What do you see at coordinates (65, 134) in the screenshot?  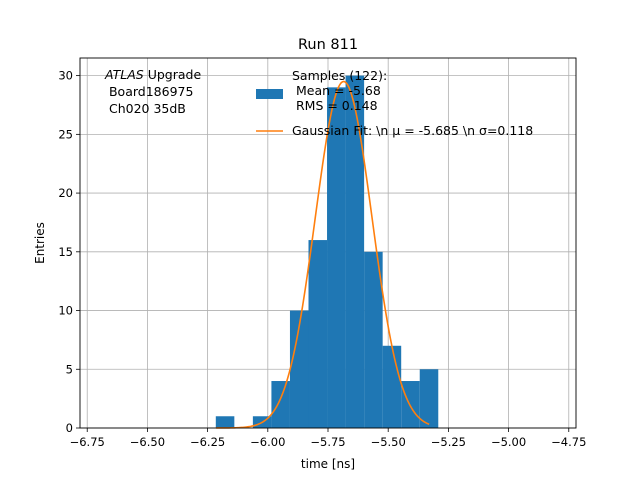 I see `y-tick-label: 25` at bounding box center [65, 134].